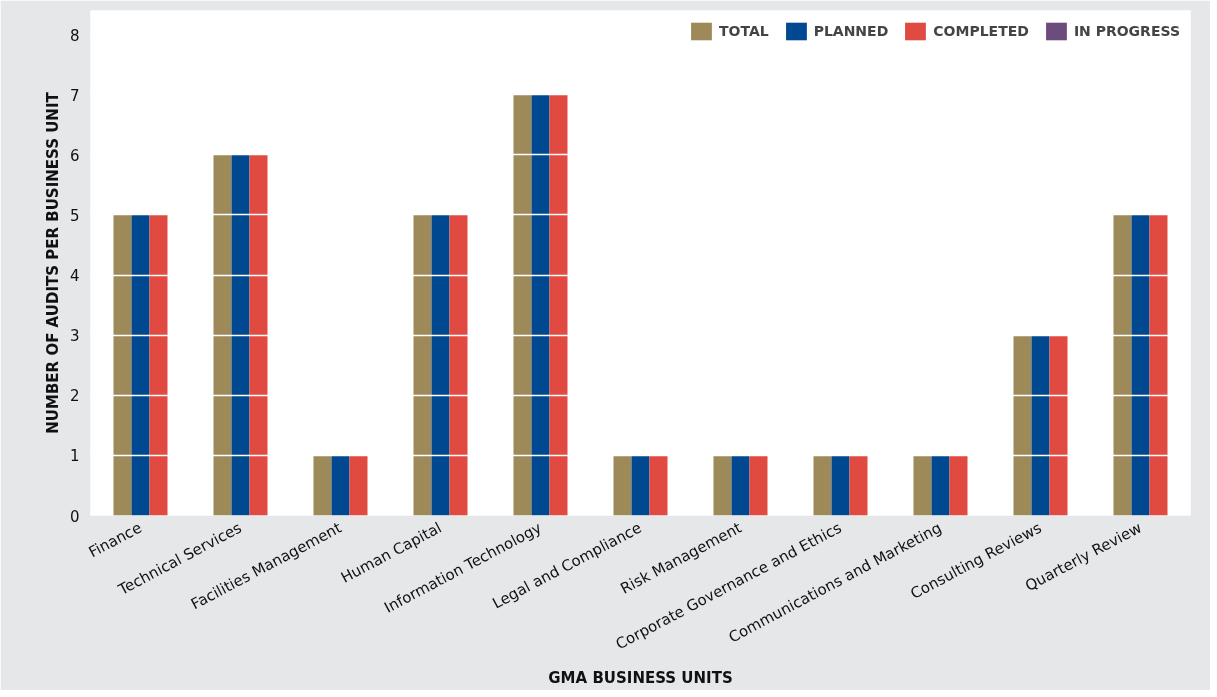 The height and width of the screenshot is (697, 1217). Describe the element at coordinates (1126, 31) in the screenshot. I see `legend-label: IN PROGRESS` at that location.